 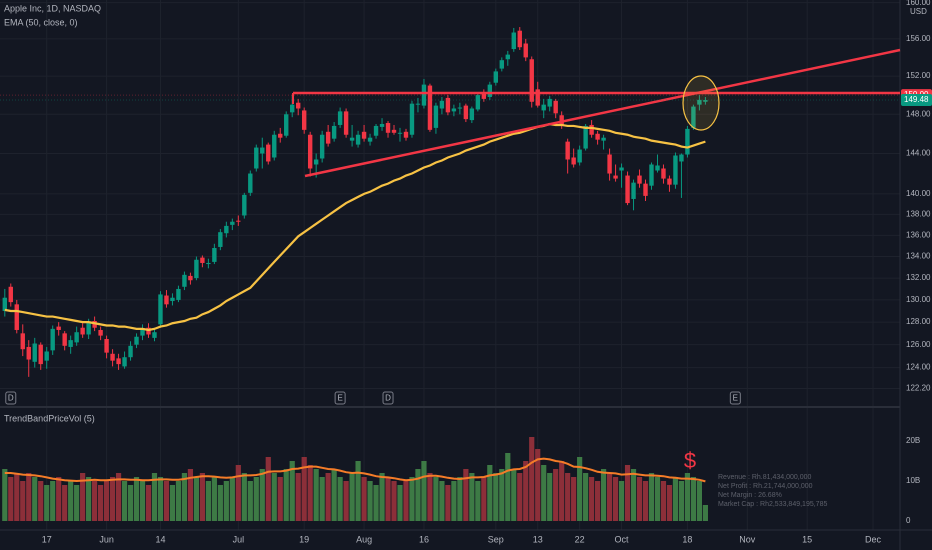 I want to click on x-tick-label: 18, so click(x=687, y=539).